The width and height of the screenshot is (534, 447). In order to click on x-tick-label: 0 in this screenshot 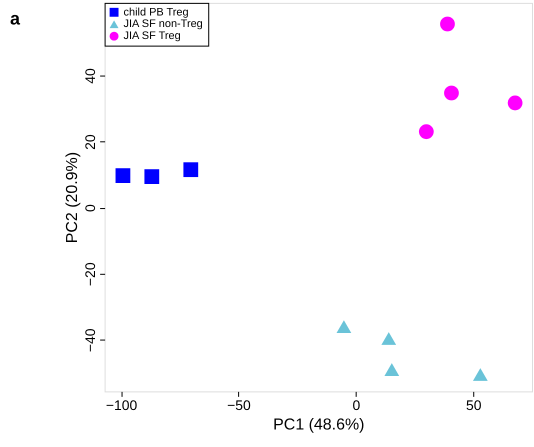, I will do `click(356, 404)`.